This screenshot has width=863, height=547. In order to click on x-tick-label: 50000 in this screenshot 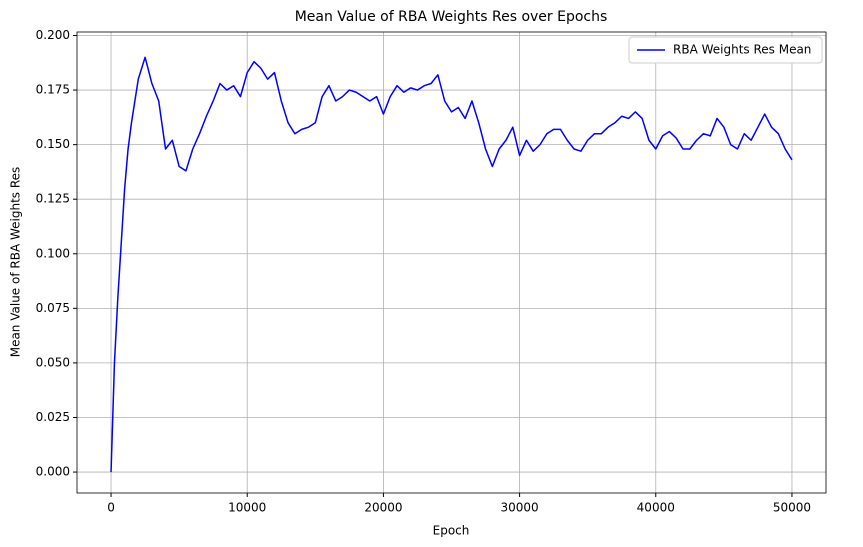, I will do `click(792, 508)`.